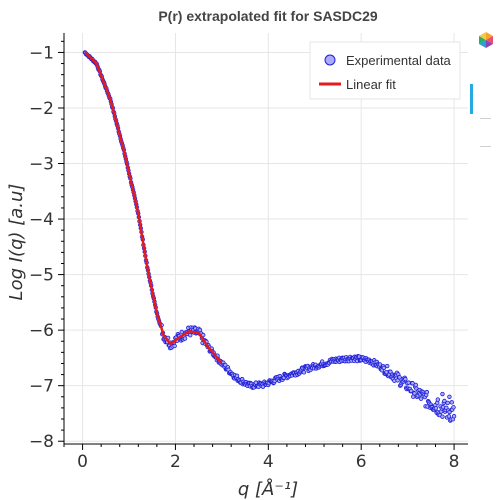 The height and width of the screenshot is (500, 500). What do you see at coordinates (175, 462) in the screenshot?
I see `x-tick-label: 2` at bounding box center [175, 462].